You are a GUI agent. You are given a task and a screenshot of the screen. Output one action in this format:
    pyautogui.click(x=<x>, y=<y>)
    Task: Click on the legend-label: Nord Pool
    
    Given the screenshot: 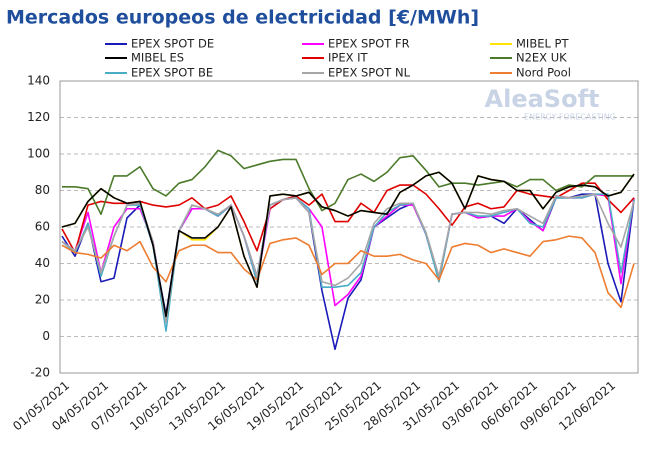 What is the action you would take?
    pyautogui.click(x=543, y=73)
    